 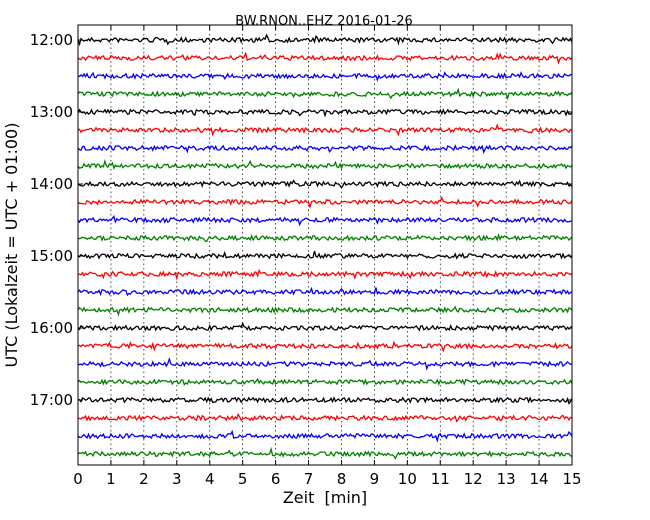 I want to click on x-tick-label: 4, so click(x=210, y=479).